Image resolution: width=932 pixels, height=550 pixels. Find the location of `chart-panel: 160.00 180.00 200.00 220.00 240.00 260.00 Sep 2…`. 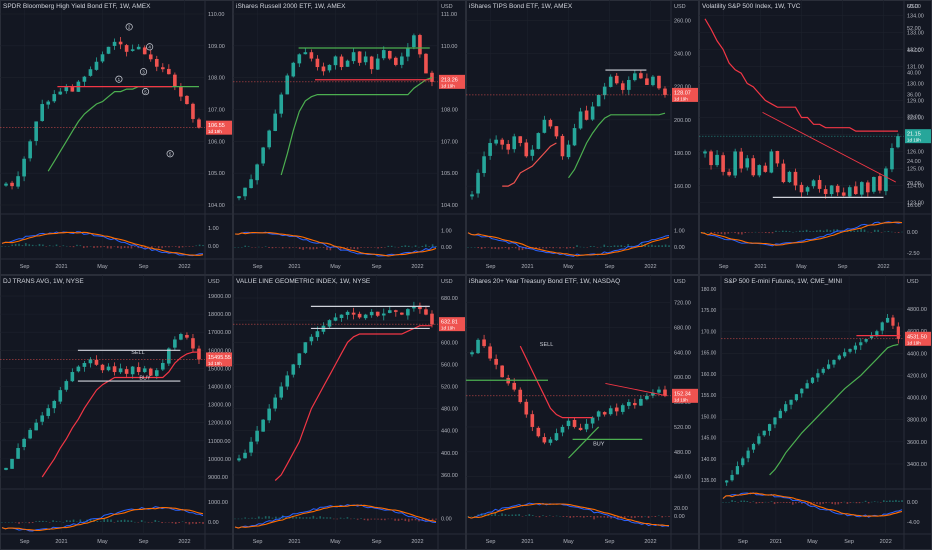

chart-panel: 160.00 180.00 200.00 220.00 240.00 260.00 Sep 2… is located at coordinates (582, 137).